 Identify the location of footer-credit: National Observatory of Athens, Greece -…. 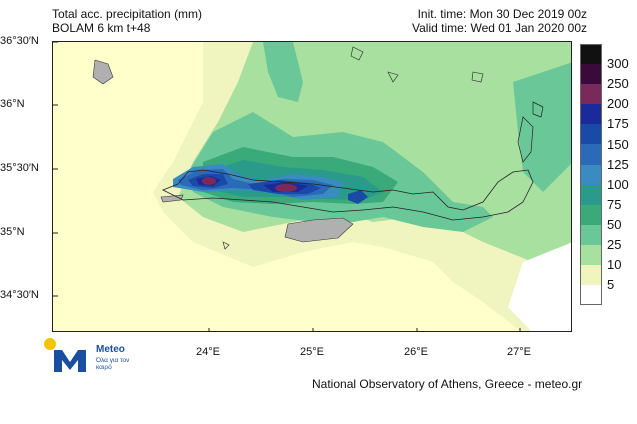
(447, 384).